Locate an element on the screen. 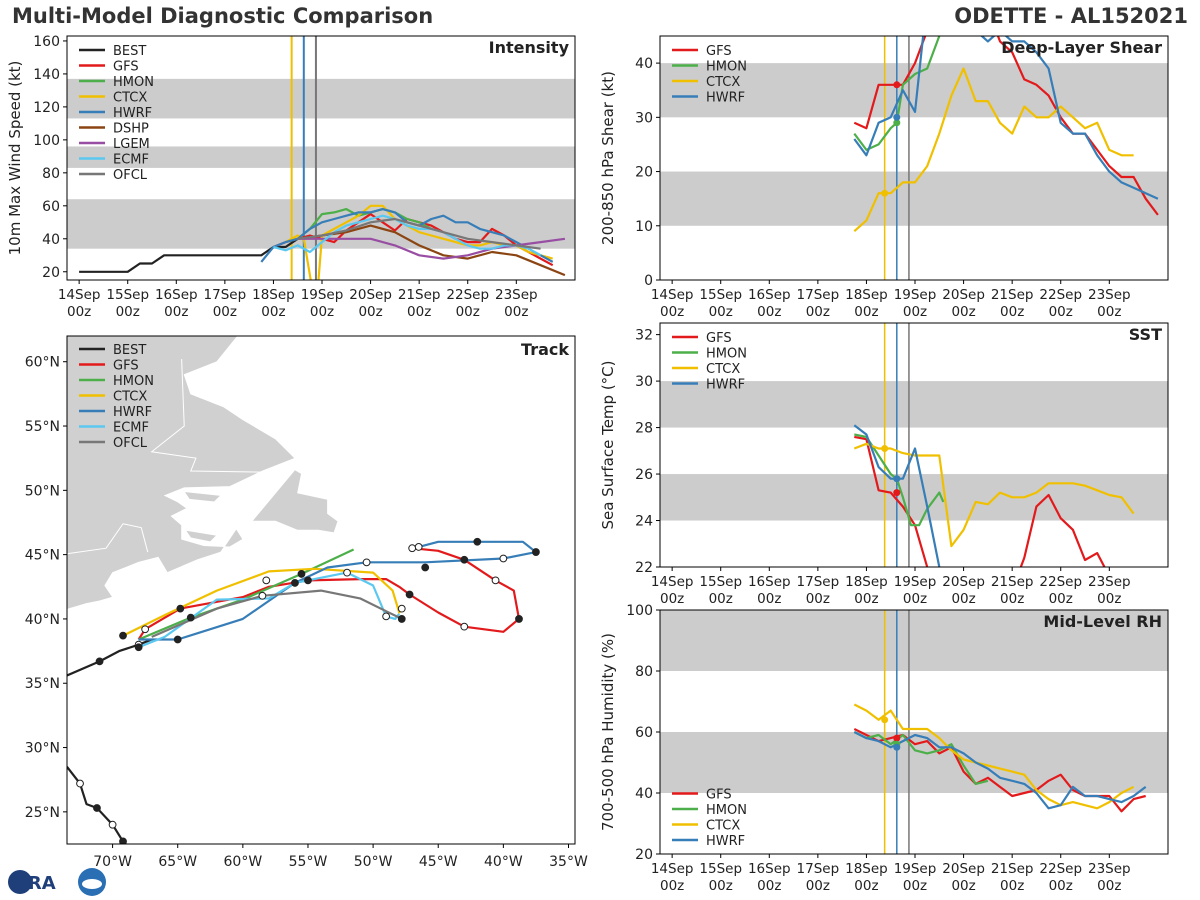 This screenshot has height=900, width=1200. series-ecmf is located at coordinates (407, 235).